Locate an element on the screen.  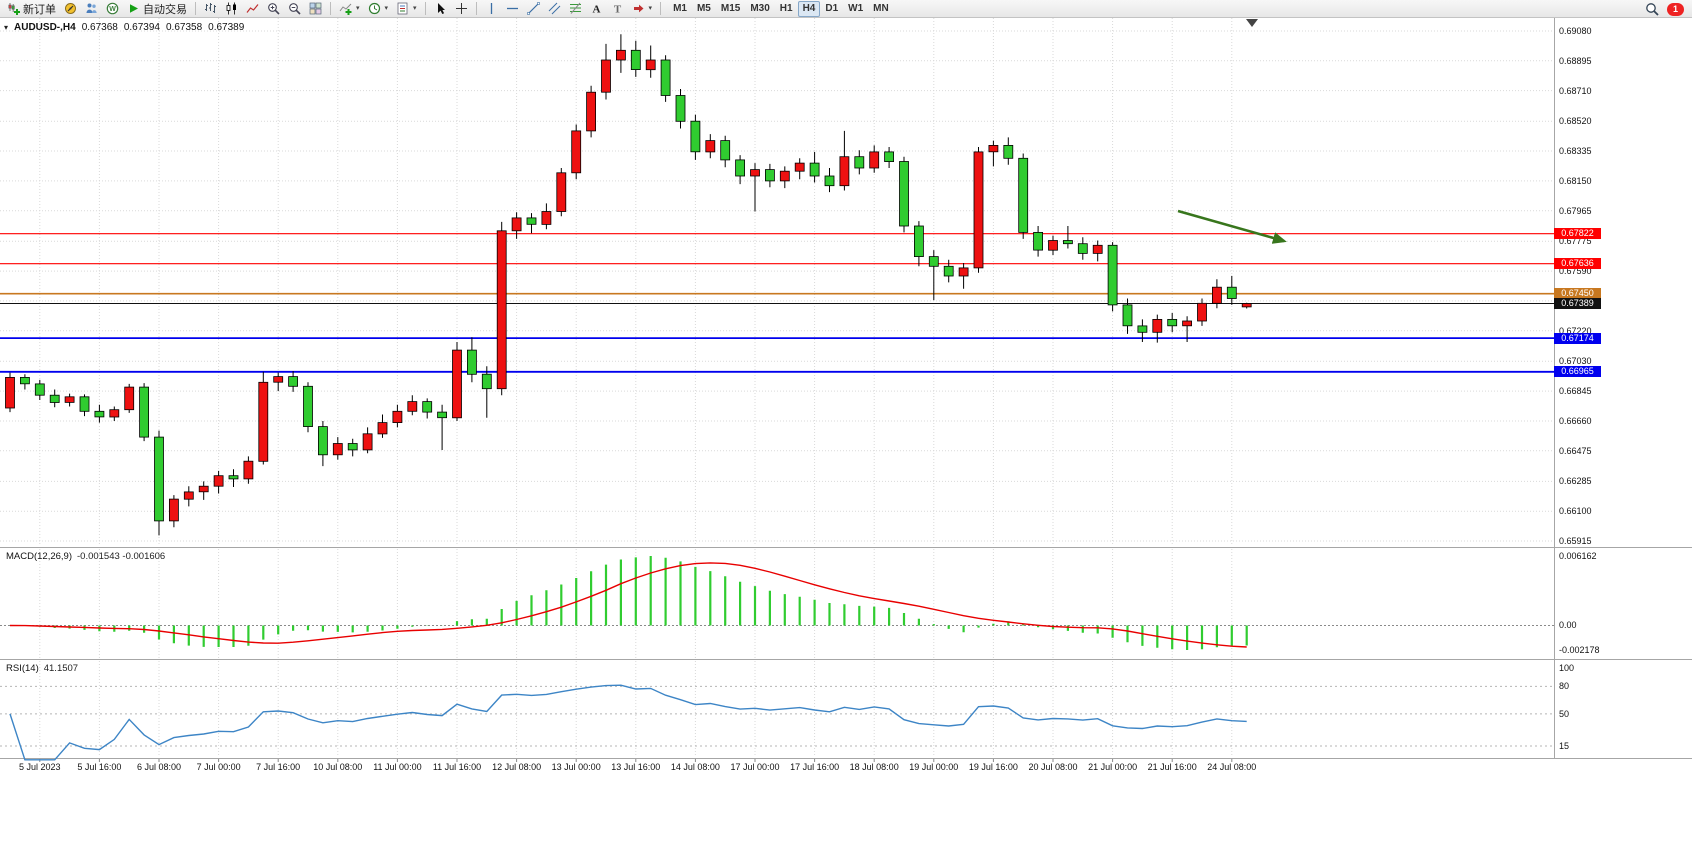
macd-axis-label: 0.006162 is located at coordinates (1578, 556).